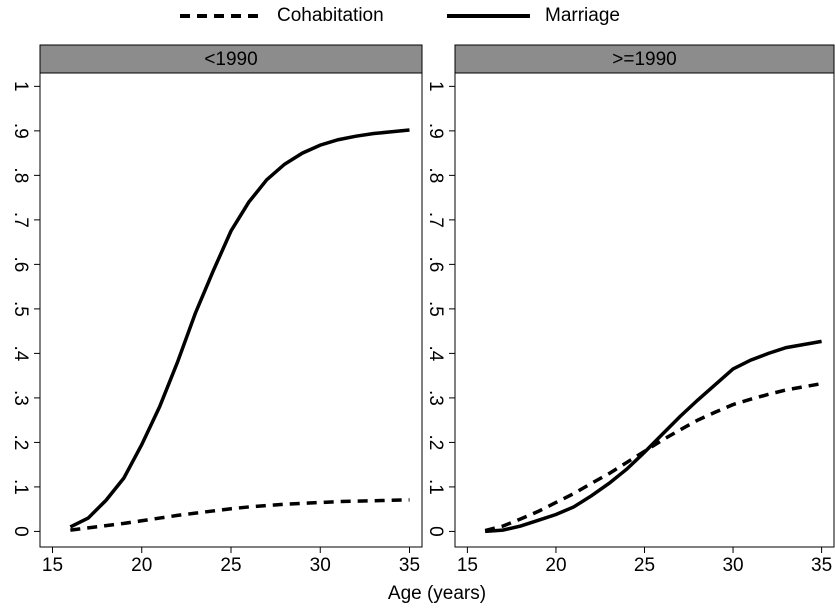 The image size is (835, 608). I want to click on x-axis-label: Age (years), so click(437, 593).